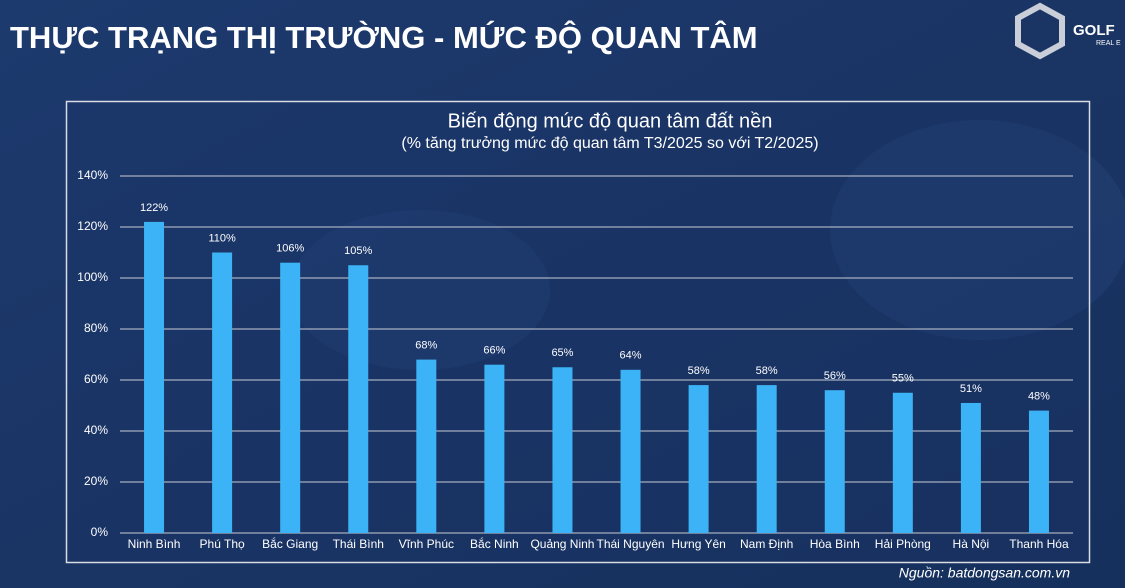 Image resolution: width=1125 pixels, height=588 pixels. Describe the element at coordinates (100, 532) in the screenshot. I see `y-tick-label: 0%` at that location.